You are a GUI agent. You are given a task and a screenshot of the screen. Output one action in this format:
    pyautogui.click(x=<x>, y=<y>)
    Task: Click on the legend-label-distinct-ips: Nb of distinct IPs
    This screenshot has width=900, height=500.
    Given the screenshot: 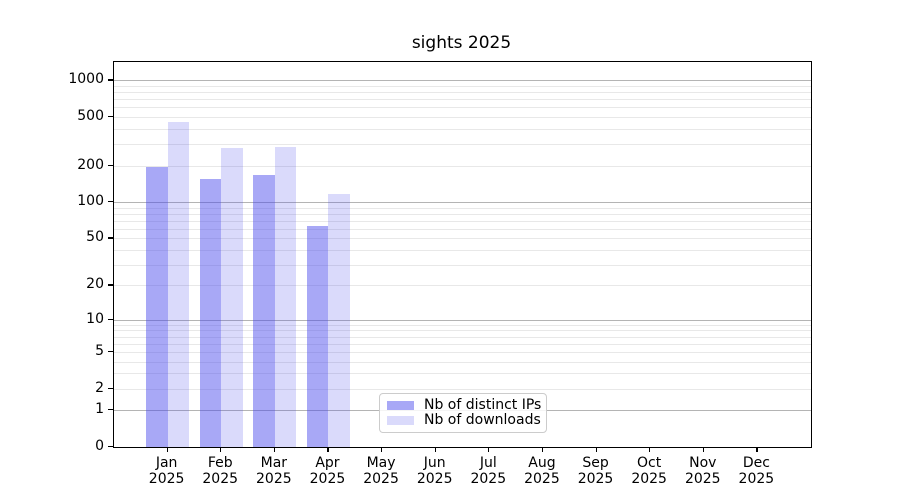 What is the action you would take?
    pyautogui.click(x=483, y=405)
    